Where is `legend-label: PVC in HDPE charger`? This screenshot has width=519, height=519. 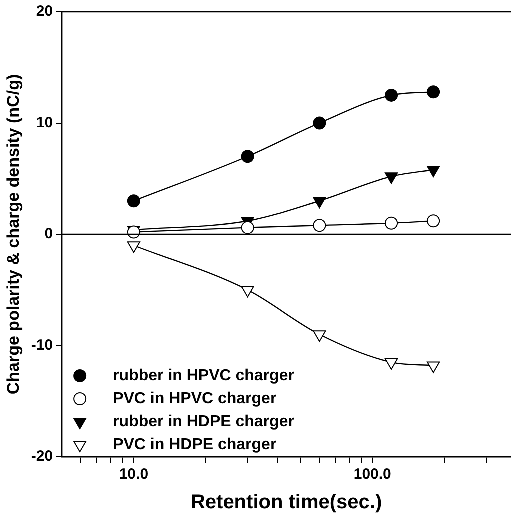
legend-label: PVC in HDPE charger is located at coordinates (195, 445).